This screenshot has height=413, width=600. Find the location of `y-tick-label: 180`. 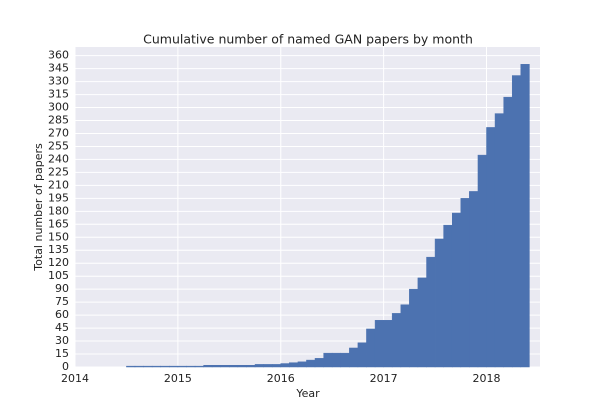

y-tick-label: 180 is located at coordinates (58, 210).